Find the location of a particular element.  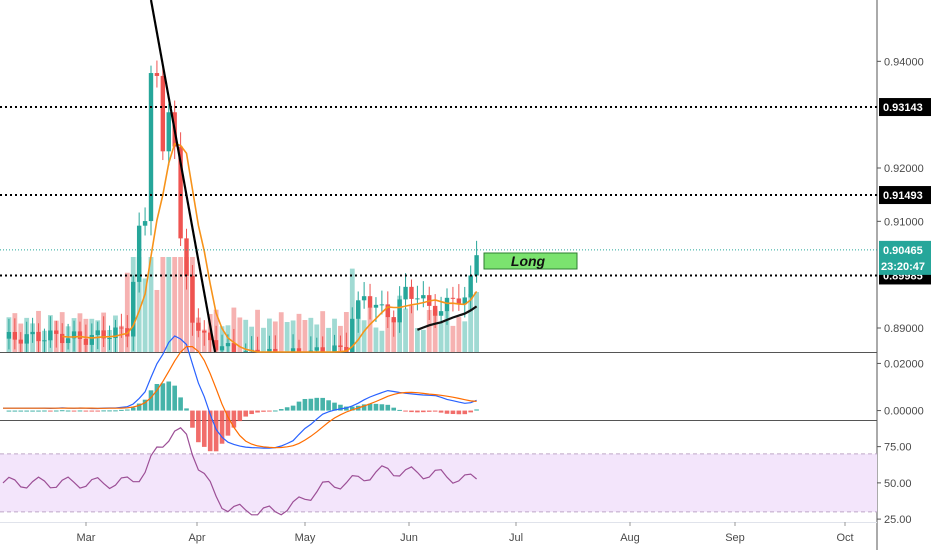

macd-signal-line is located at coordinates (240, 397).